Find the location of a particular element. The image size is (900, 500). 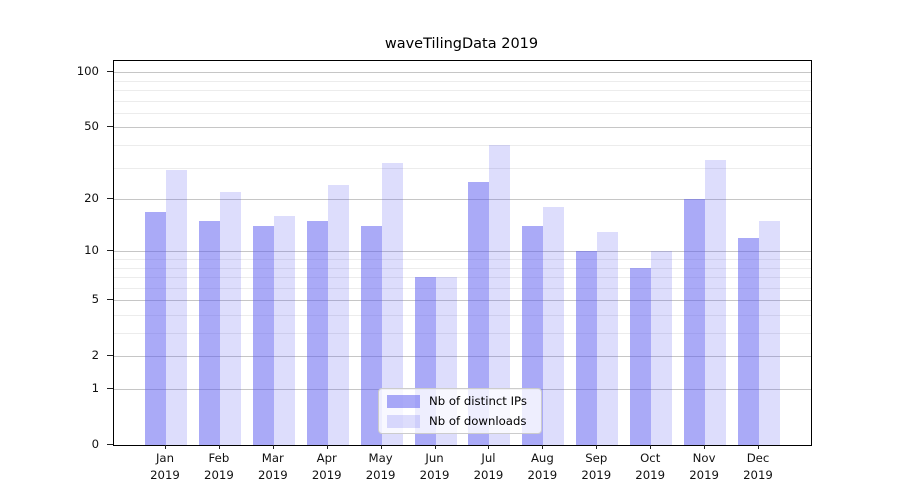

x-tick-label-oct: Oct 2019 is located at coordinates (650, 466).